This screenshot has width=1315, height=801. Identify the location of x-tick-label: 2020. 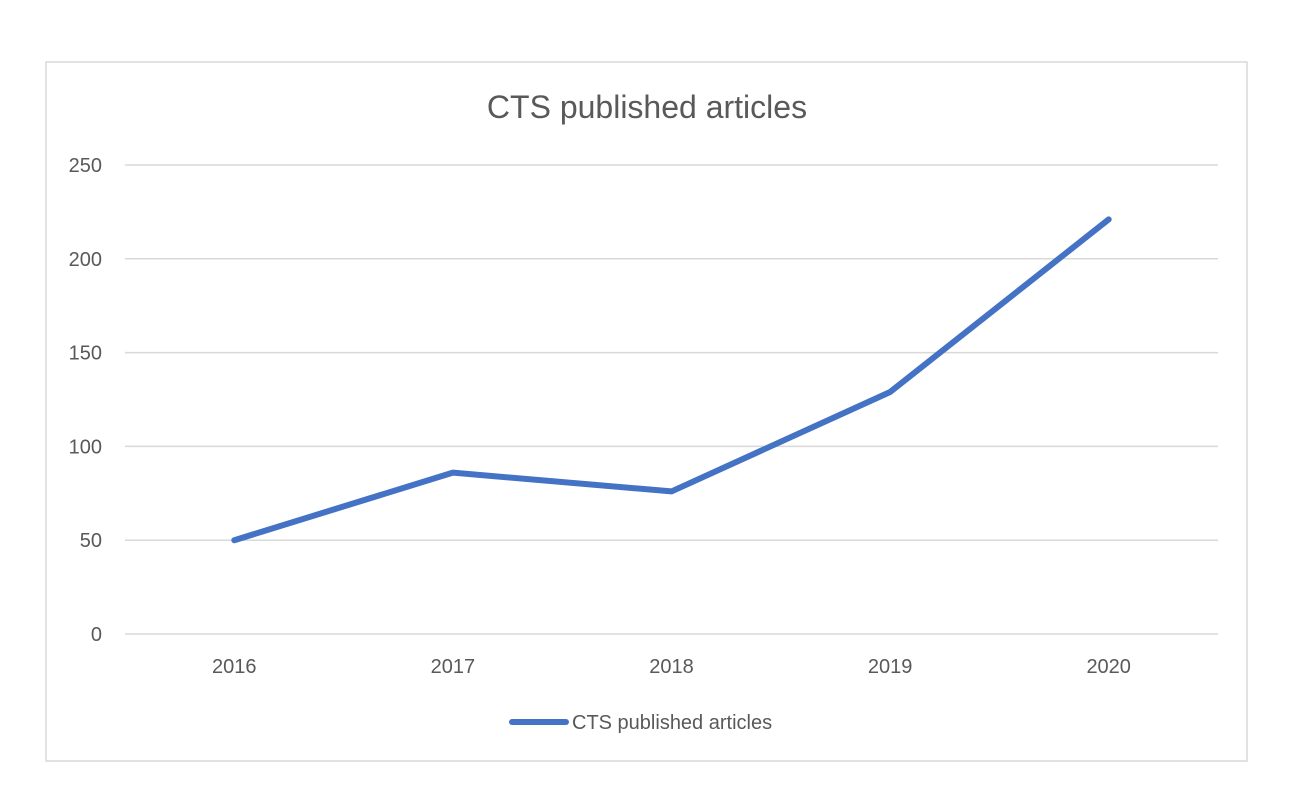
(1108, 667).